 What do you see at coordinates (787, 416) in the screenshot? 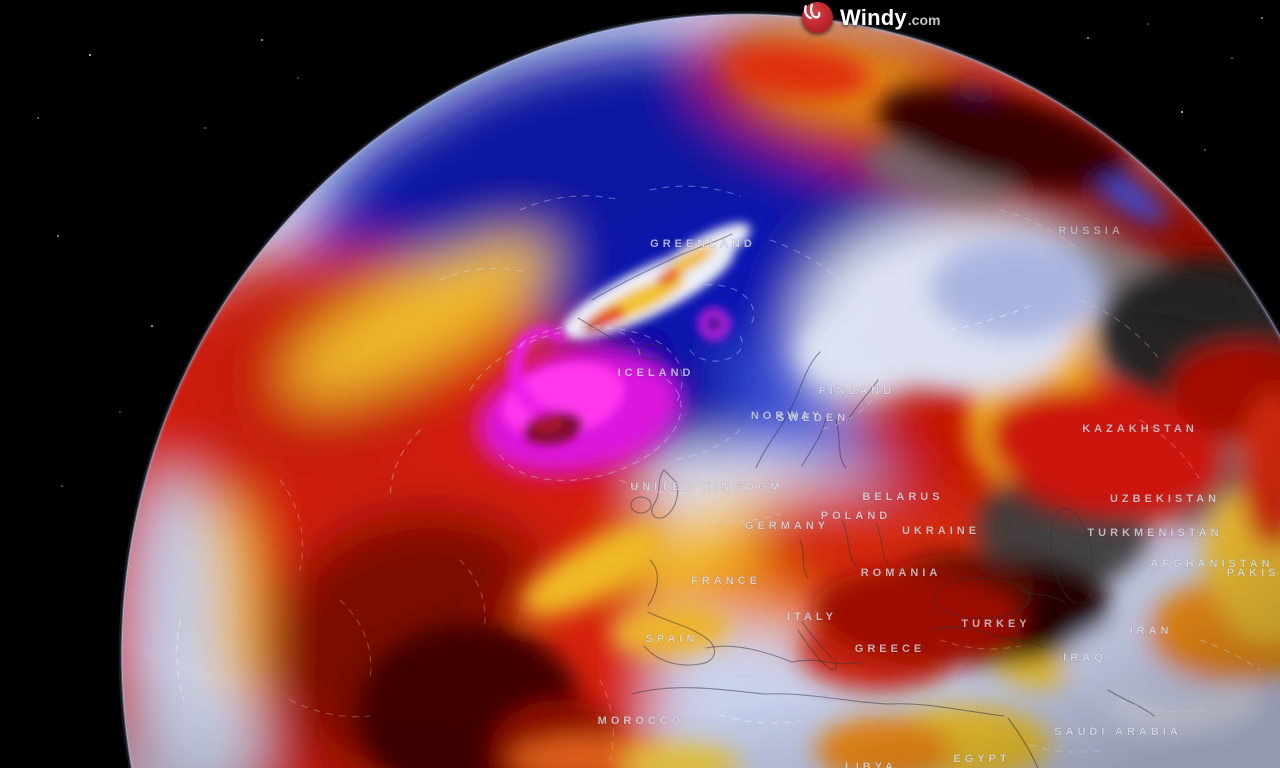
I see `map-label-norway: NORWAY` at bounding box center [787, 416].